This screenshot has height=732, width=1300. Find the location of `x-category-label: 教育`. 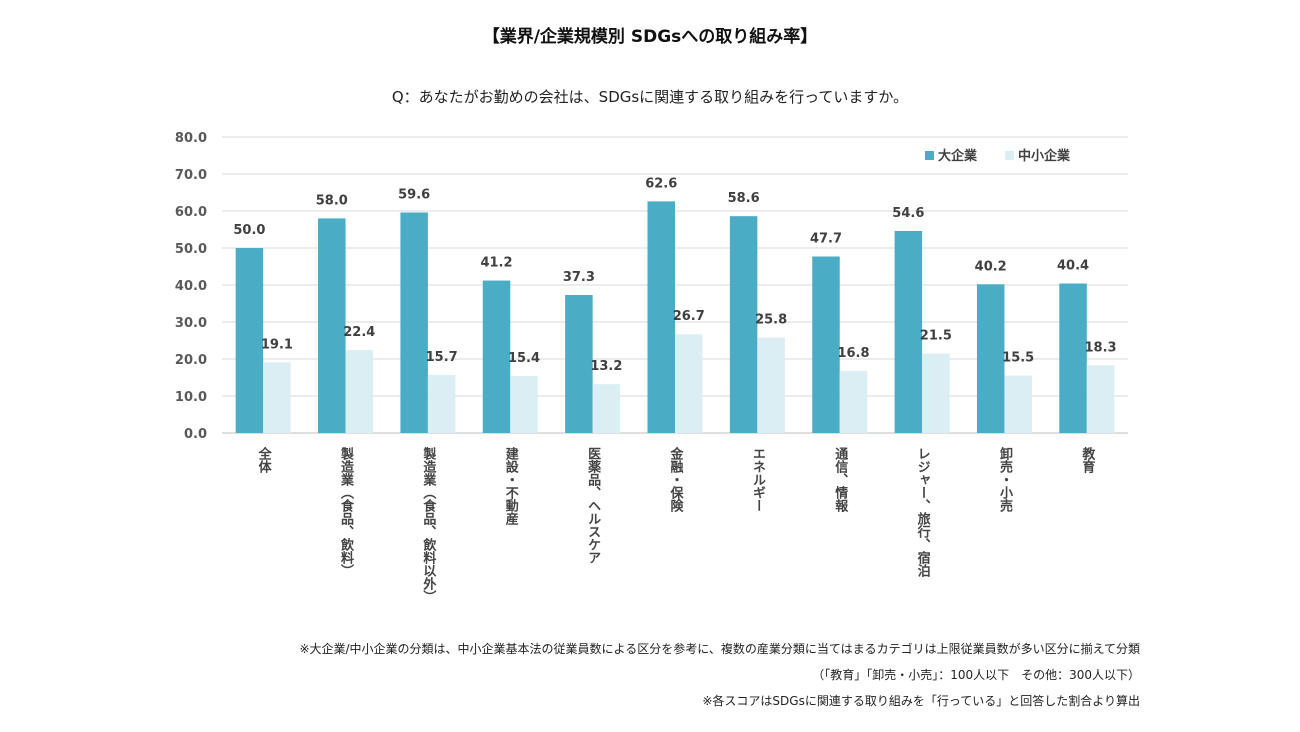

x-category-label: 教育 is located at coordinates (1087, 460).